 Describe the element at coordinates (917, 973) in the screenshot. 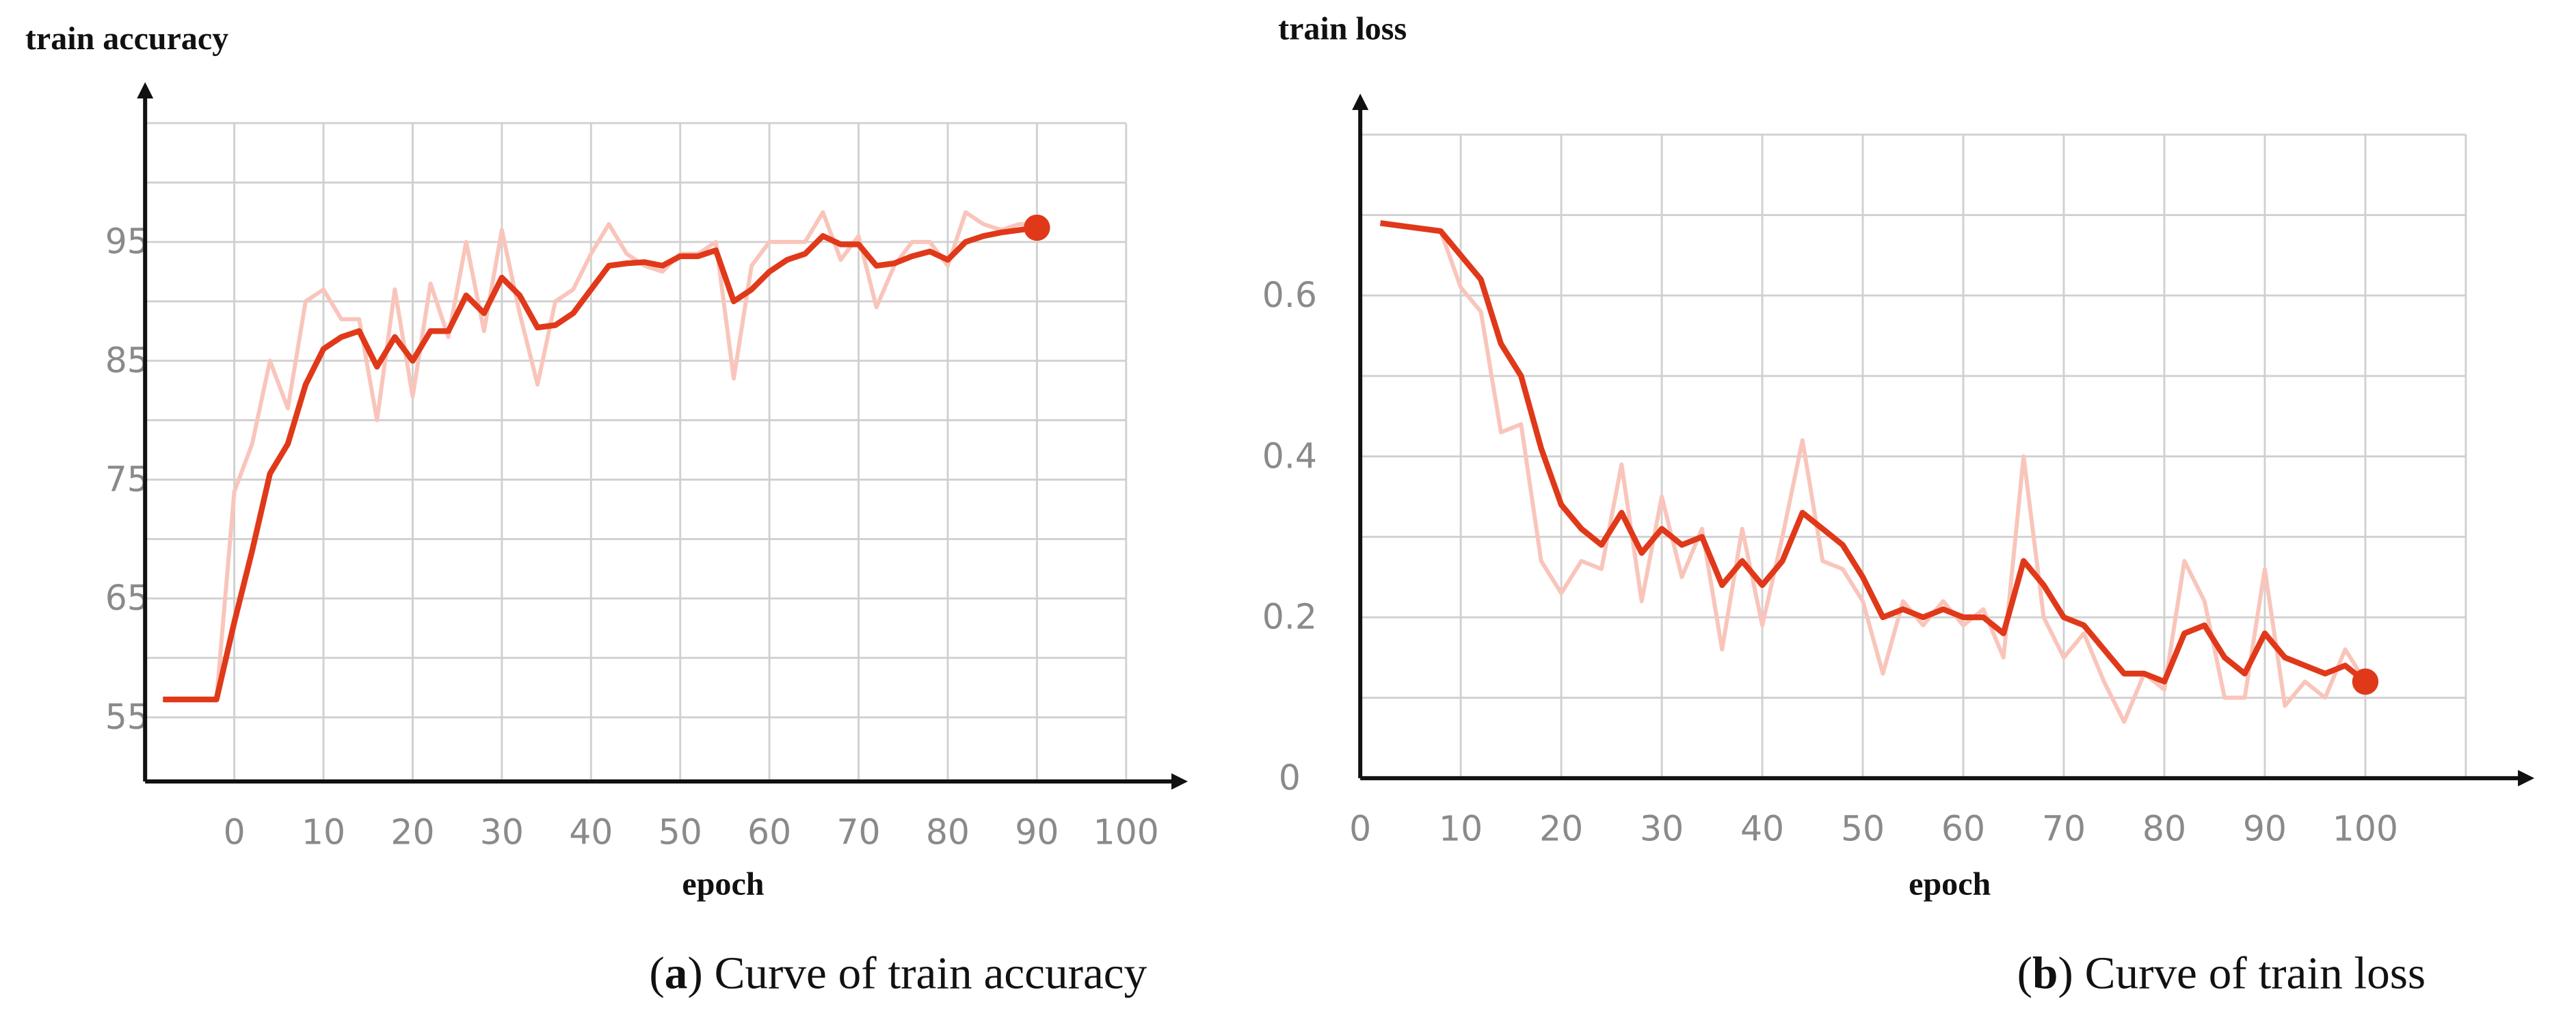

I see `caption-part: ) Curve of train accuracy` at that location.